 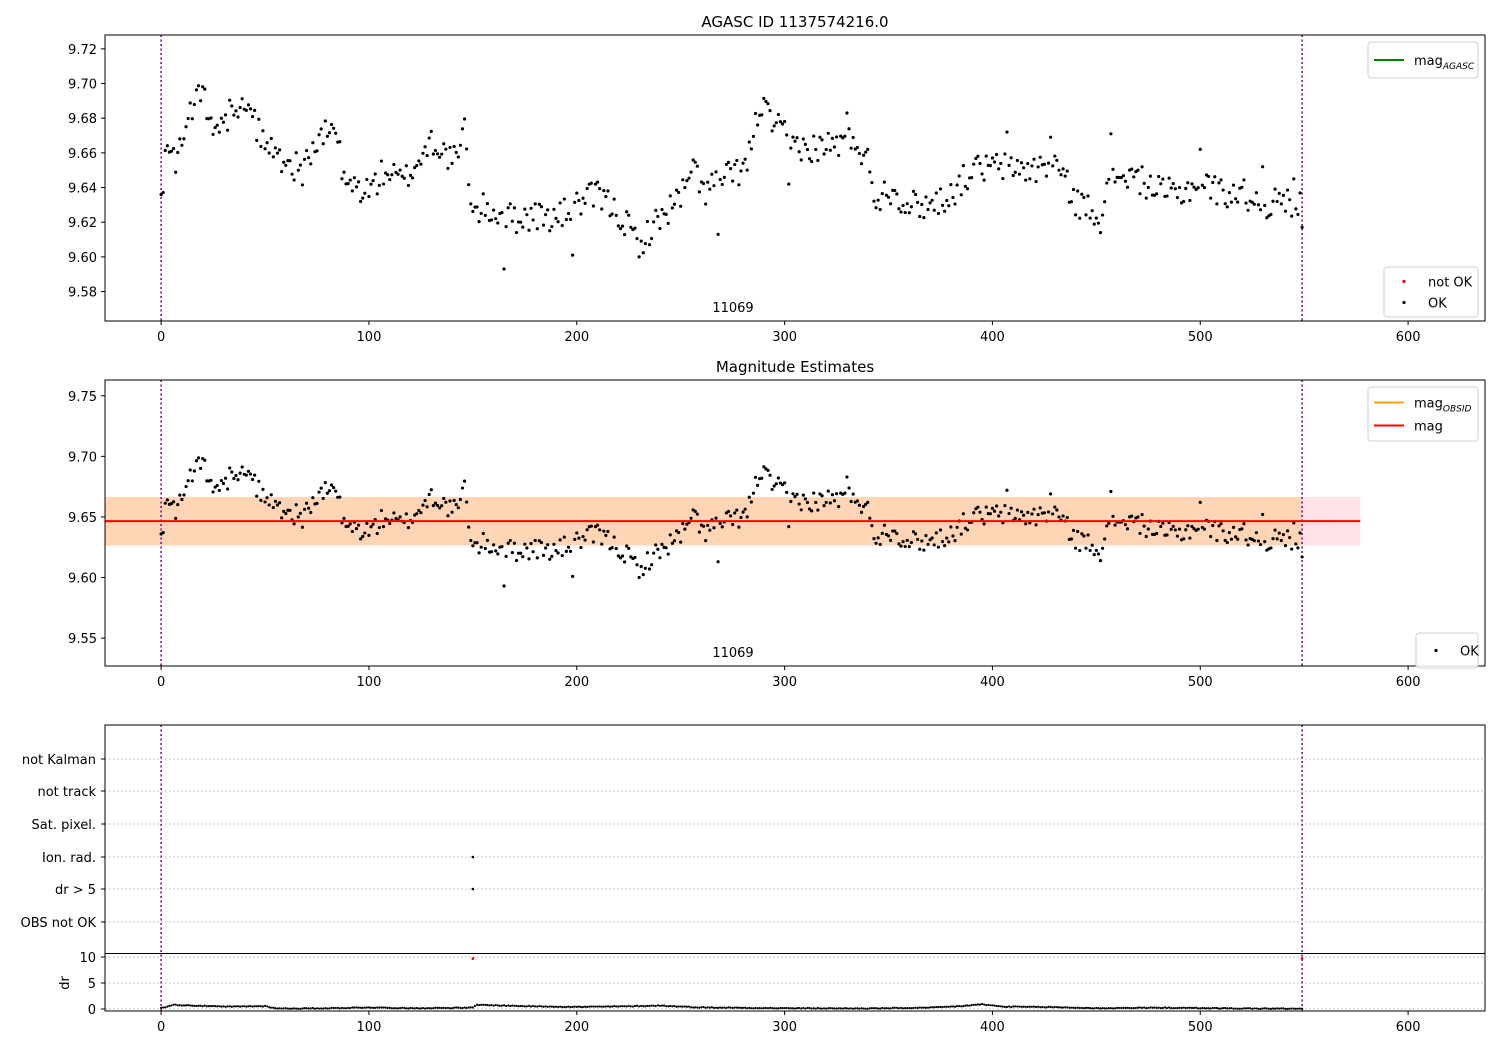 I want to click on x-tick-label: 200, so click(x=576, y=337).